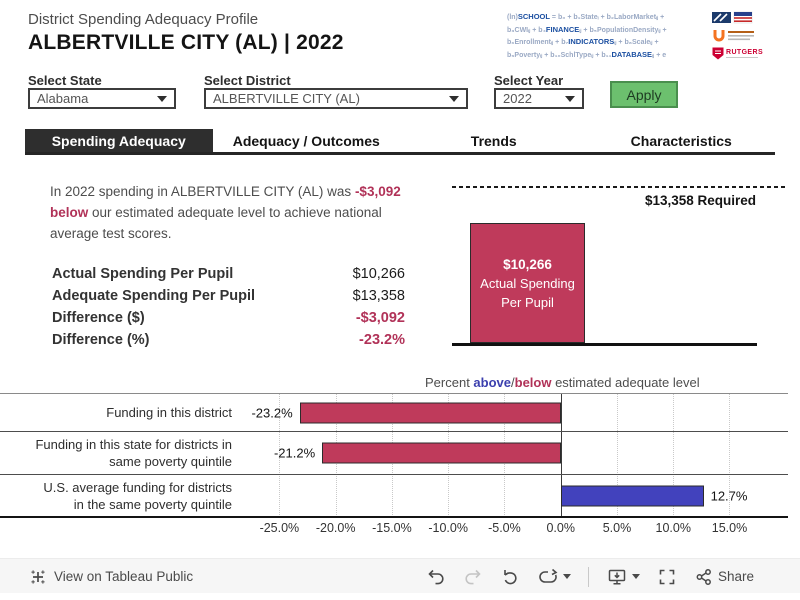 The width and height of the screenshot is (800, 600). Describe the element at coordinates (279, 528) in the screenshot. I see `axis-tick-label: -25.0%` at that location.